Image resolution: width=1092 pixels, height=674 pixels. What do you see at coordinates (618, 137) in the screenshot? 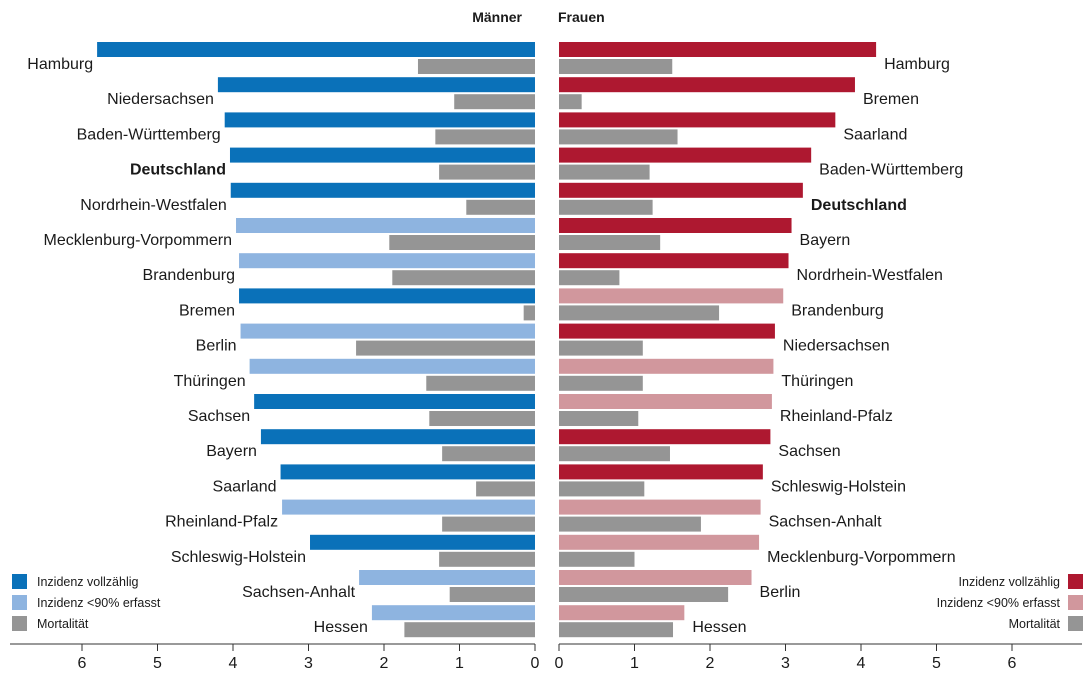
I see `women-mortality-bar-saarland` at bounding box center [618, 137].